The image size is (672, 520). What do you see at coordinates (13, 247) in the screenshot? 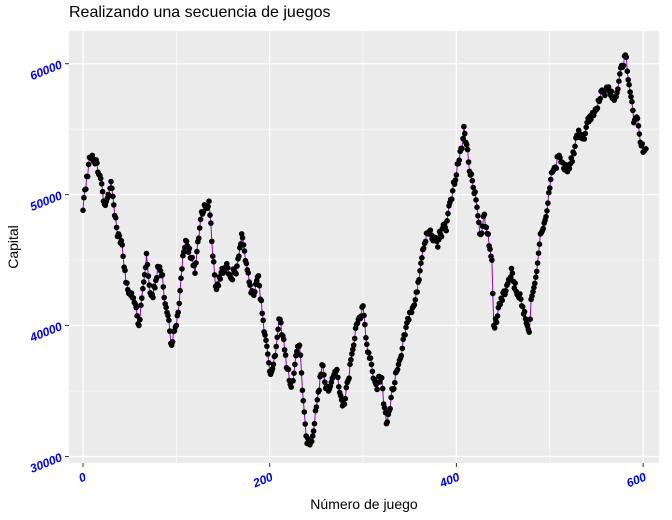
I see `y-axis-title: Capital` at bounding box center [13, 247].